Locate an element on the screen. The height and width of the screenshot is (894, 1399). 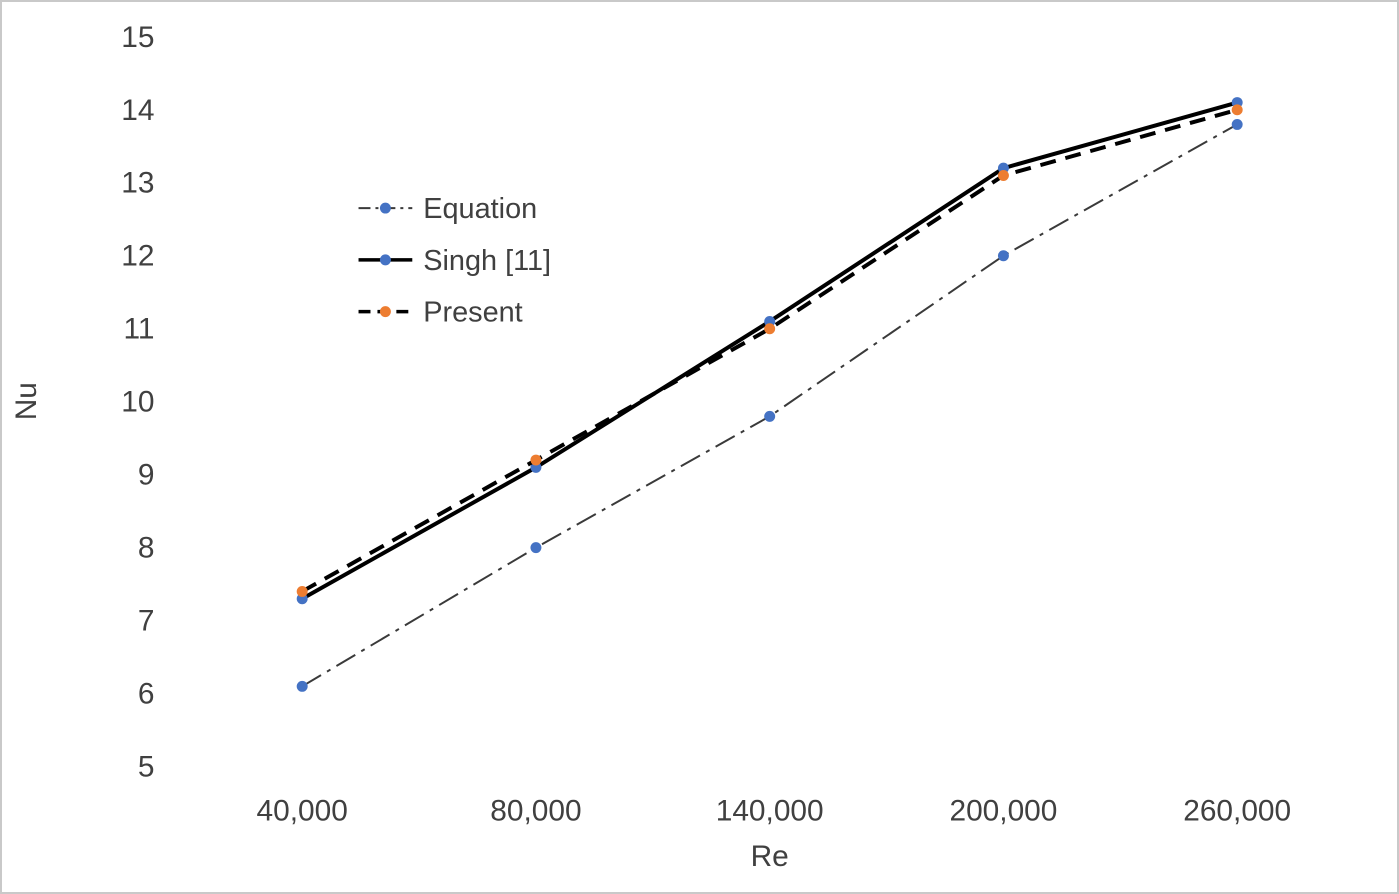
y-tick-label: 6 is located at coordinates (146, 694).